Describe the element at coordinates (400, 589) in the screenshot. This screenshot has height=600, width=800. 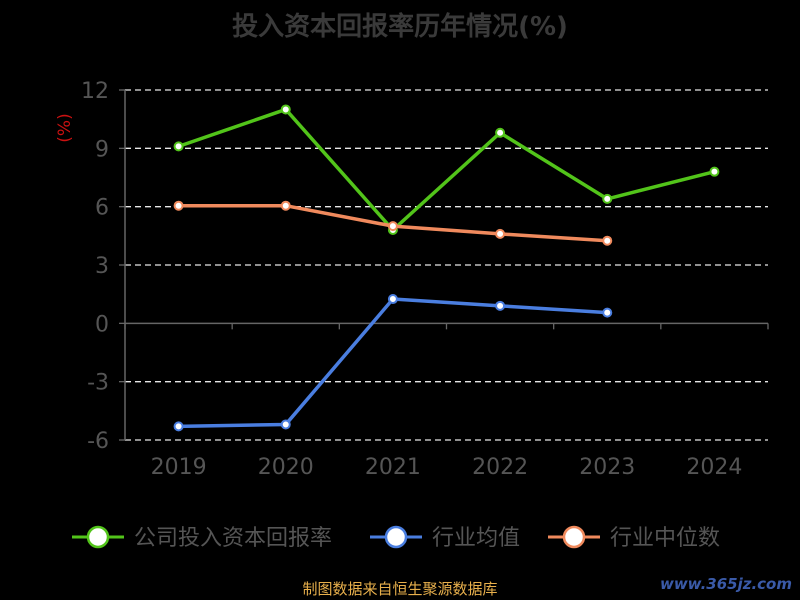
I see `source-note: 制图数据来自恒生聚源数据库` at that location.